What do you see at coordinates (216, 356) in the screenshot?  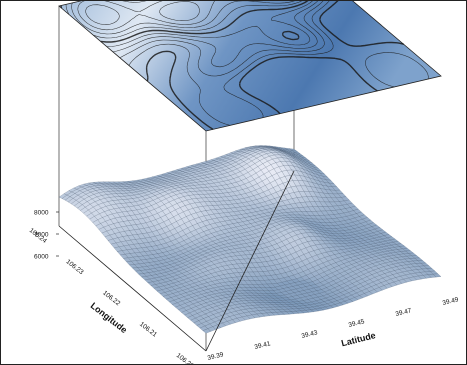 I see `latitude-tick-label: 39.39` at bounding box center [216, 356].